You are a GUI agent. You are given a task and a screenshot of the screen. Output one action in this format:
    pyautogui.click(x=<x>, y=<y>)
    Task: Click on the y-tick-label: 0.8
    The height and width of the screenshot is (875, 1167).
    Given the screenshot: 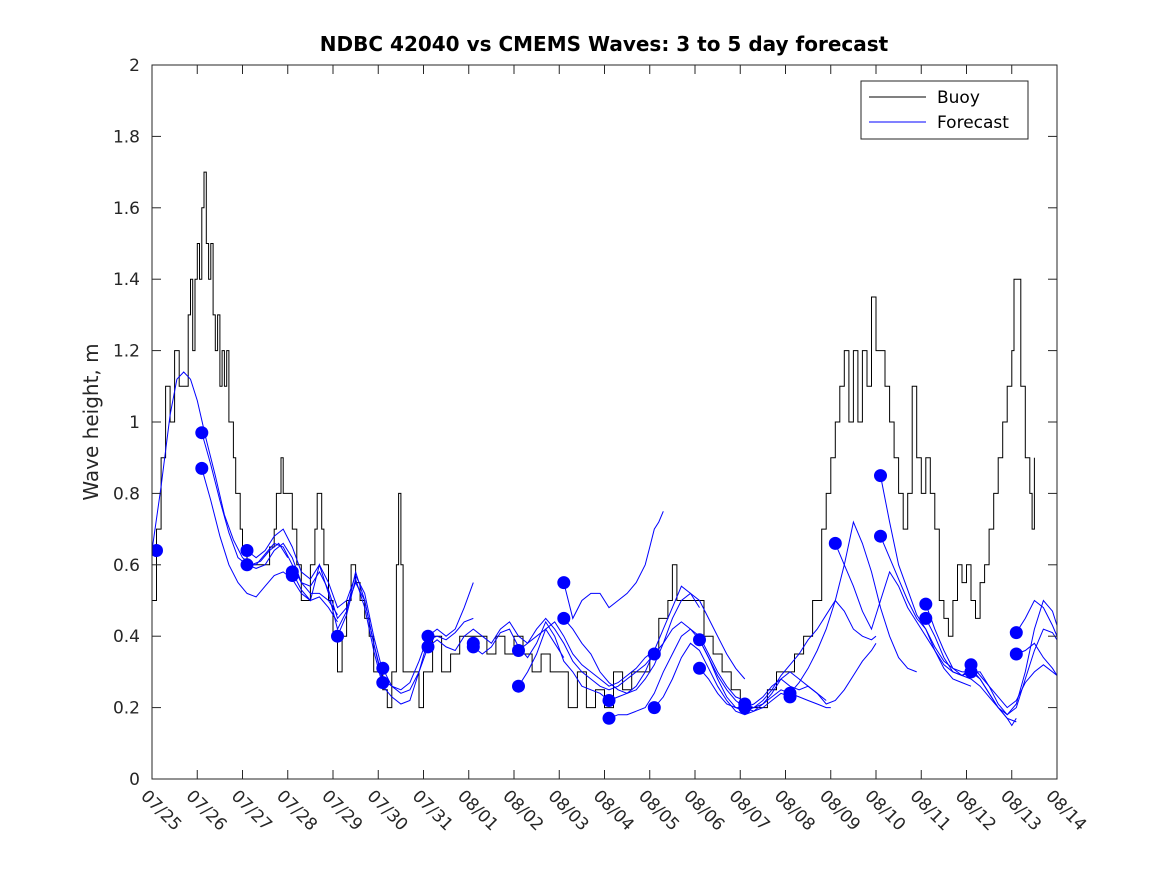 What is the action you would take?
    pyautogui.click(x=126, y=494)
    